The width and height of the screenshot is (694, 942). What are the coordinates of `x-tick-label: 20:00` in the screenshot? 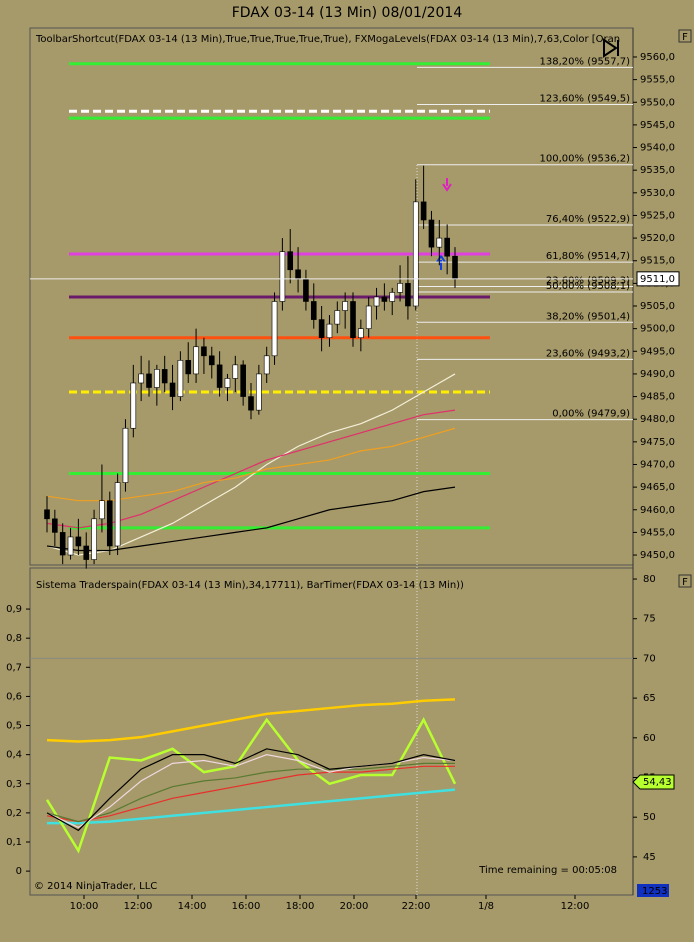 It's located at (354, 906).